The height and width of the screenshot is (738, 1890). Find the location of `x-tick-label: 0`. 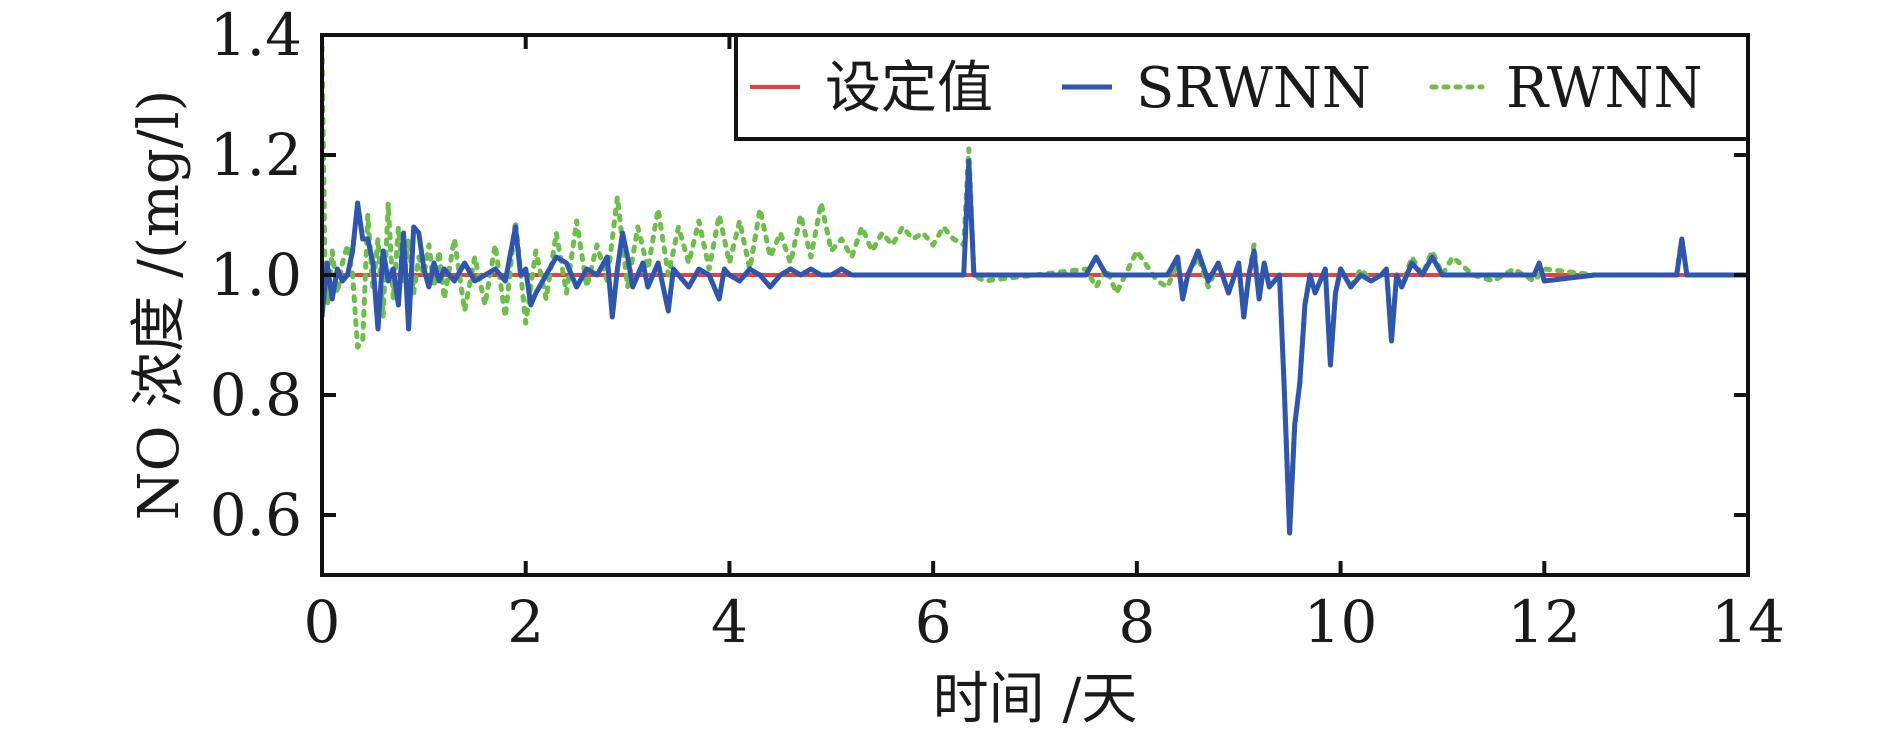

x-tick-label: 0 is located at coordinates (322, 622).